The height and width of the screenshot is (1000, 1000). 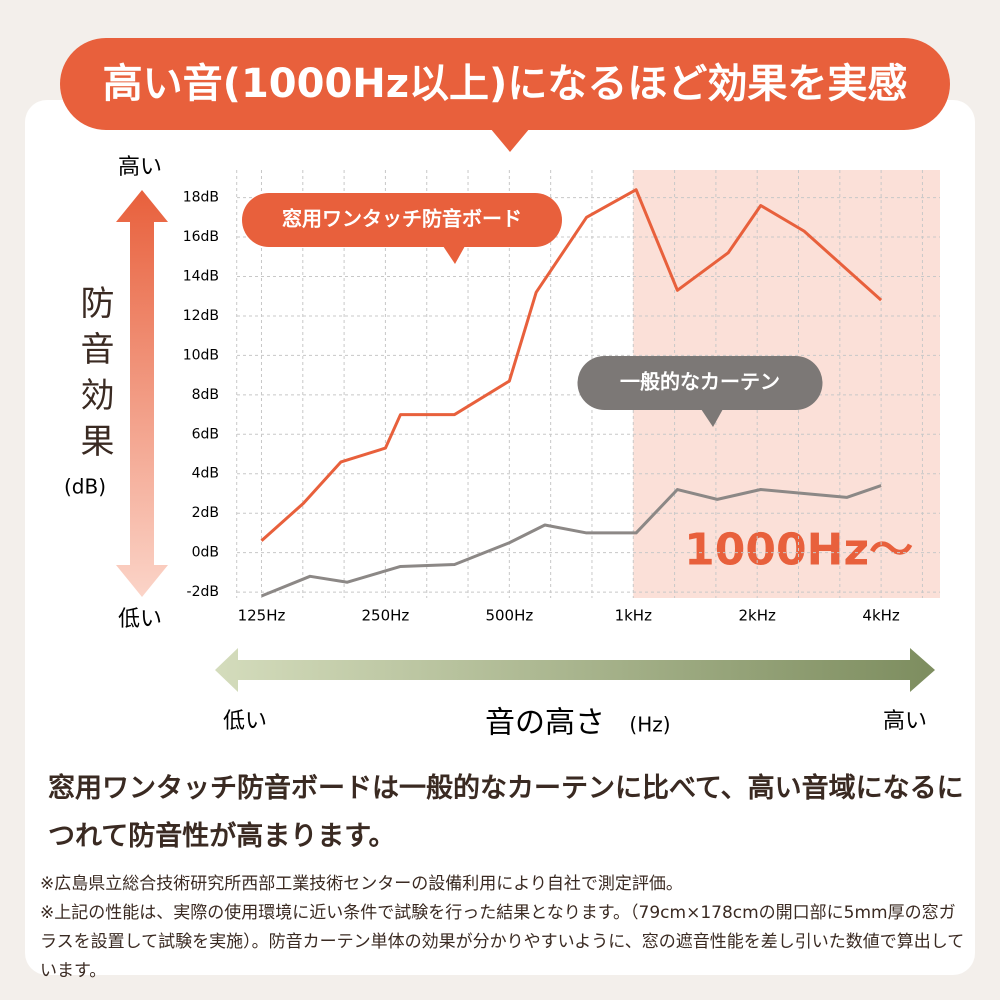 What do you see at coordinates (571, 541) in the screenshot?
I see `series-line` at bounding box center [571, 541].